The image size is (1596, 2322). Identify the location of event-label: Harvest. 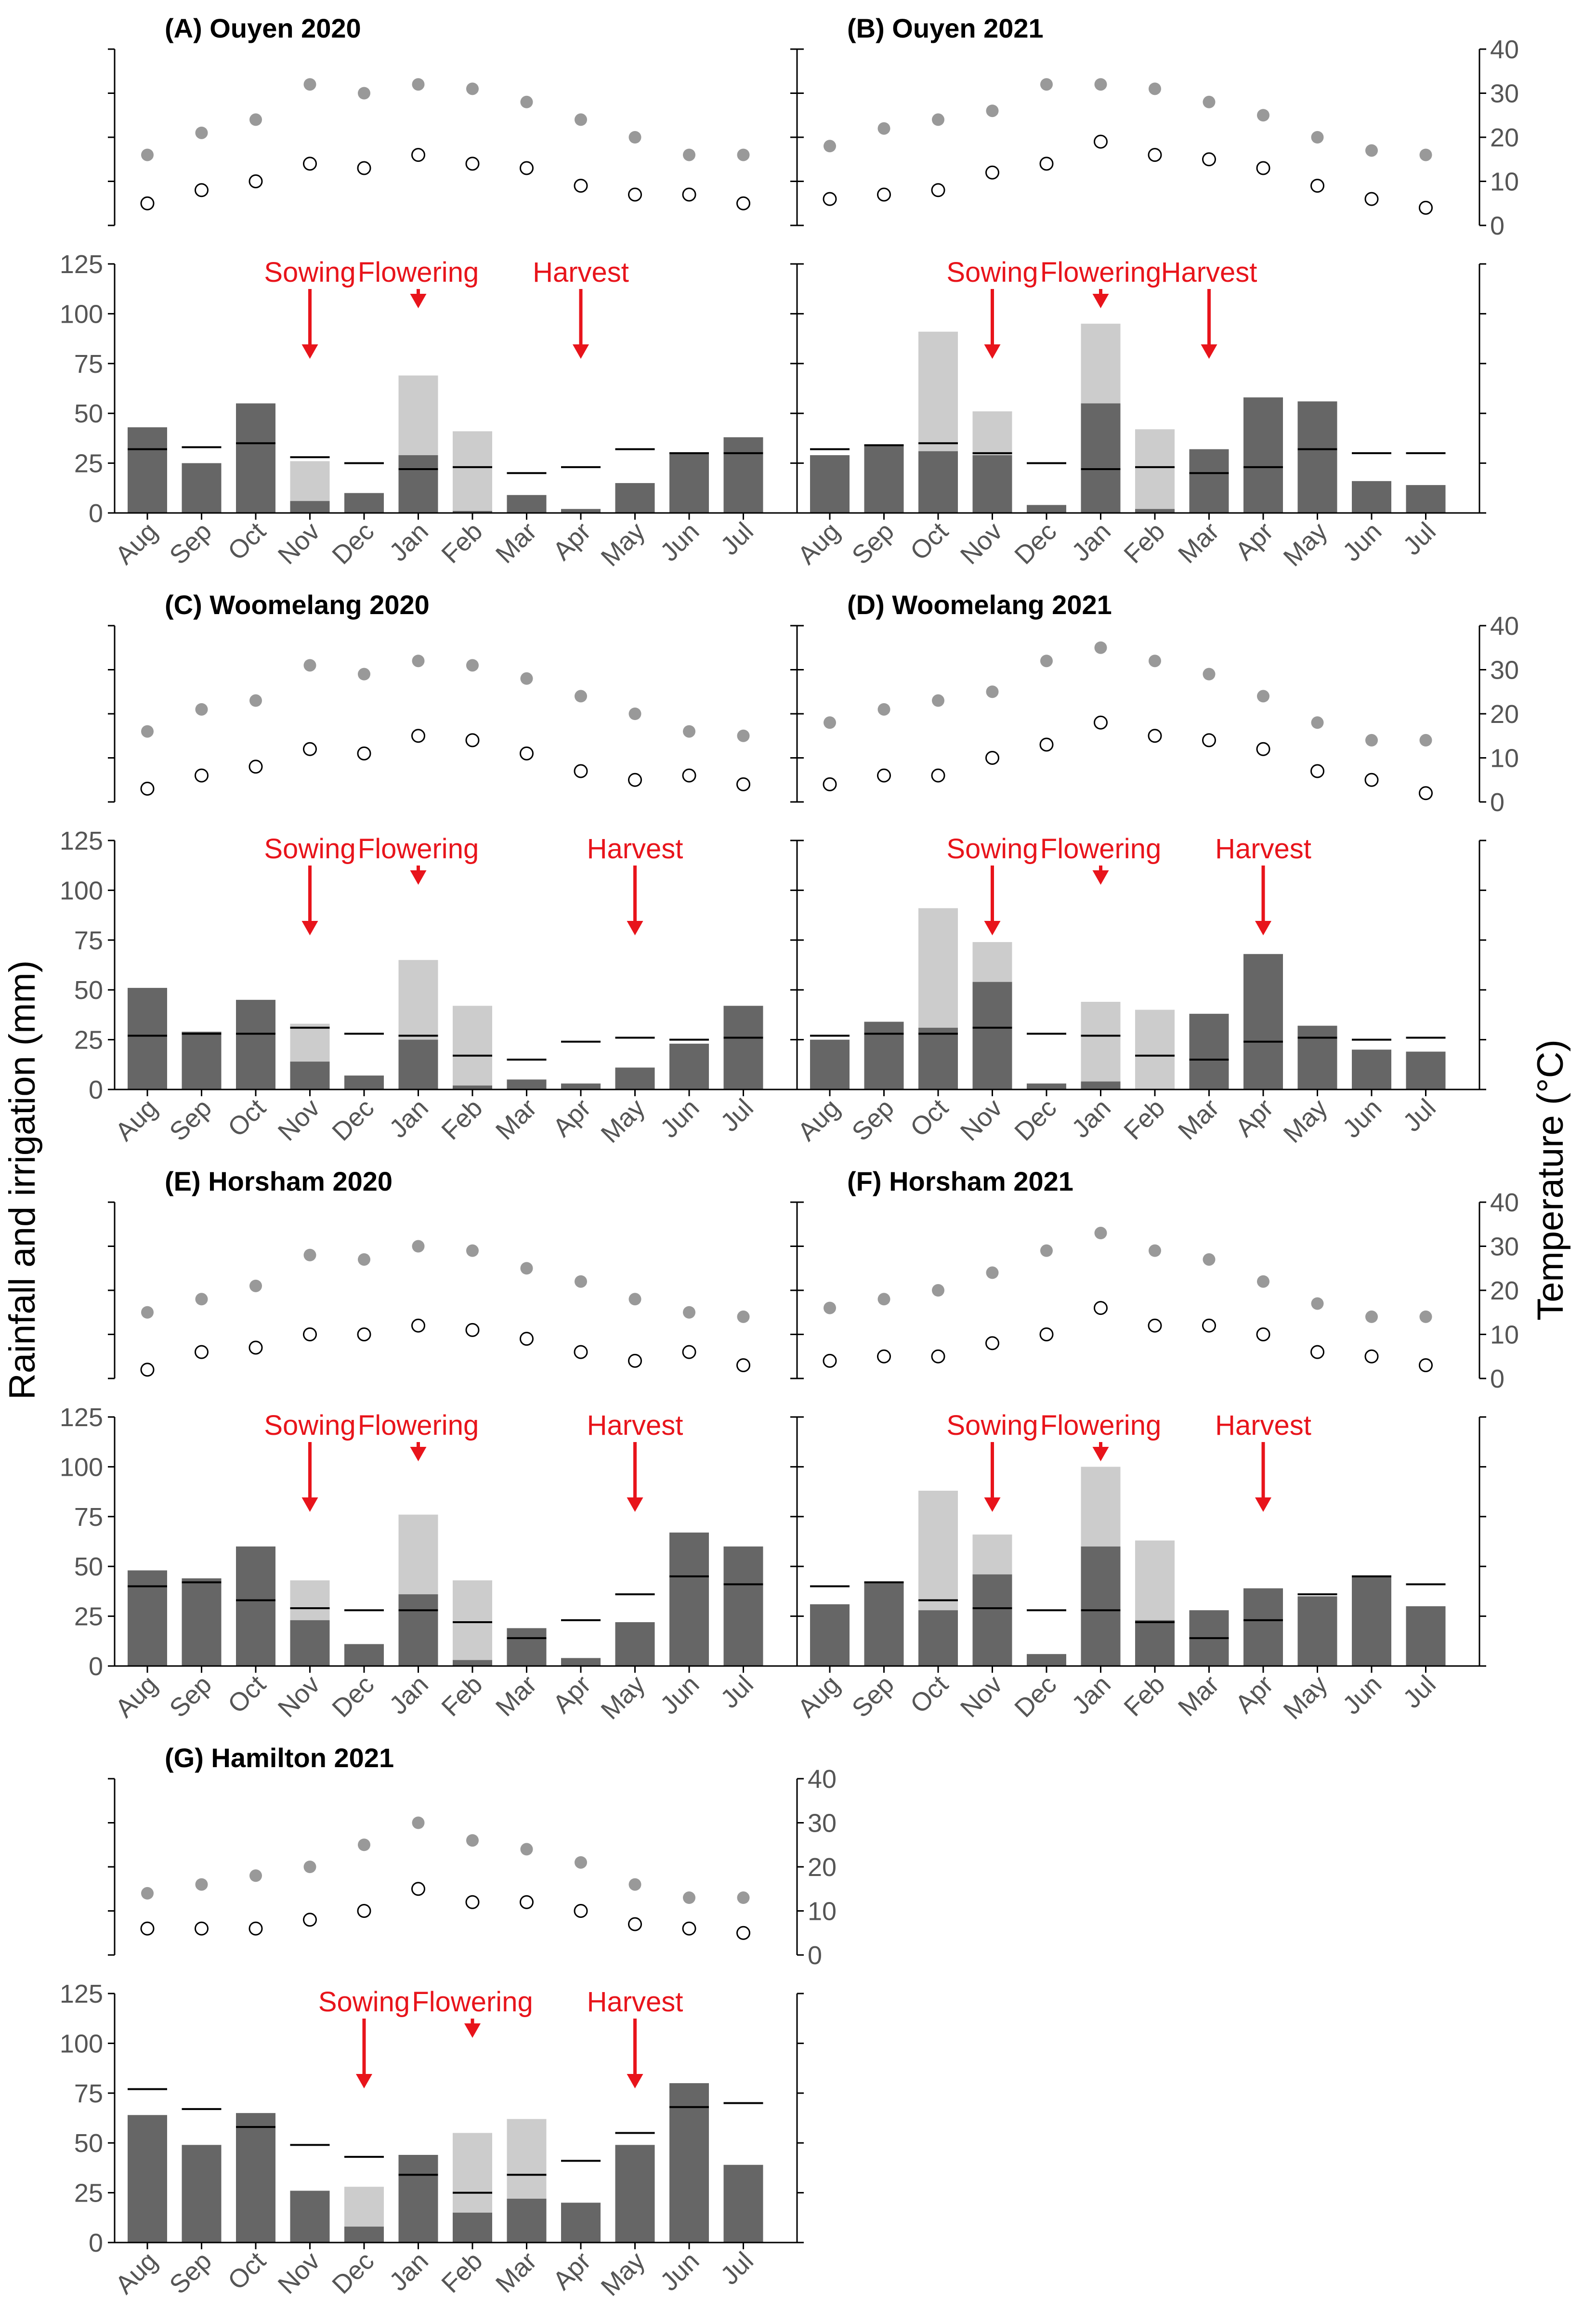
(581, 272).